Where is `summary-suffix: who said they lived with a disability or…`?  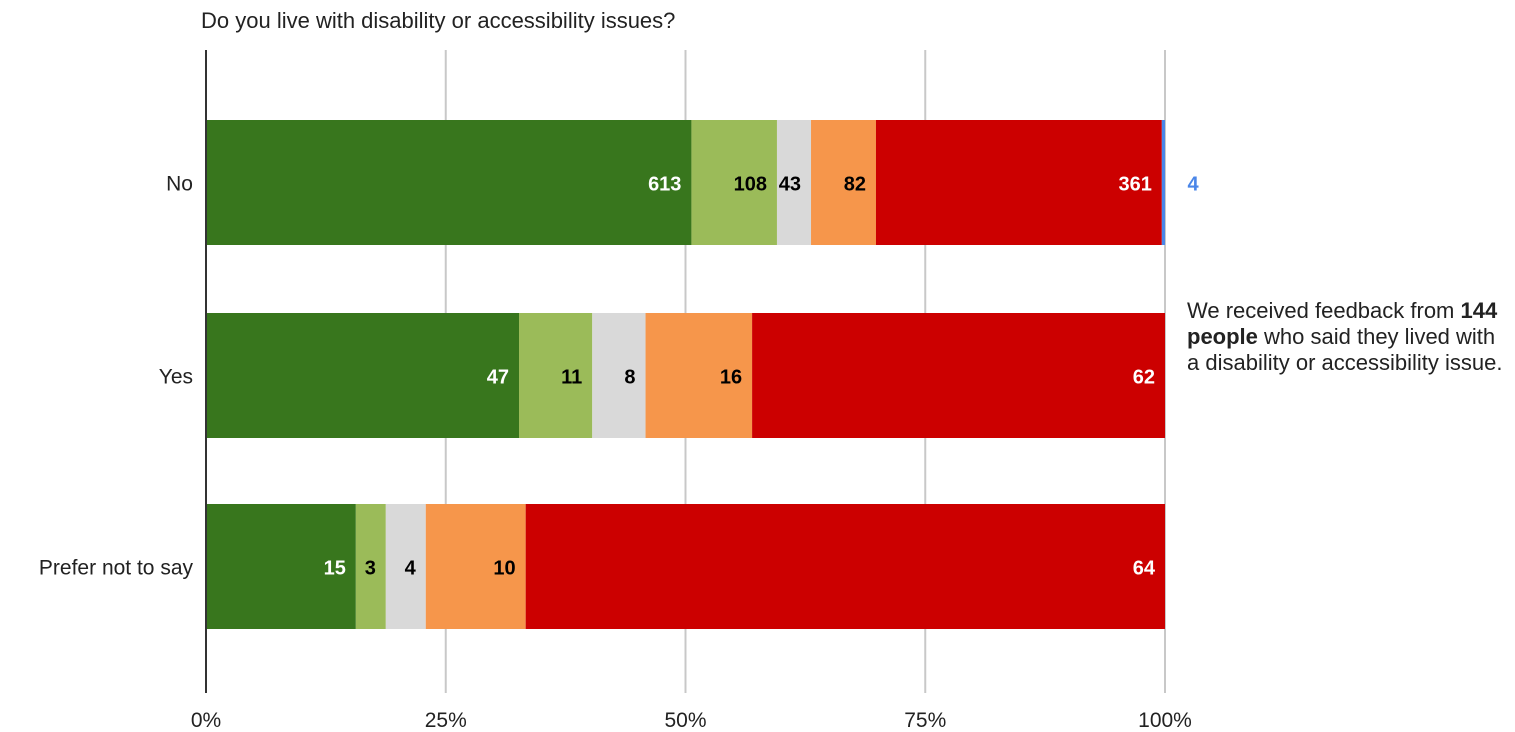
summary-suffix: who said they lived with a disability or… is located at coordinates (1345, 349).